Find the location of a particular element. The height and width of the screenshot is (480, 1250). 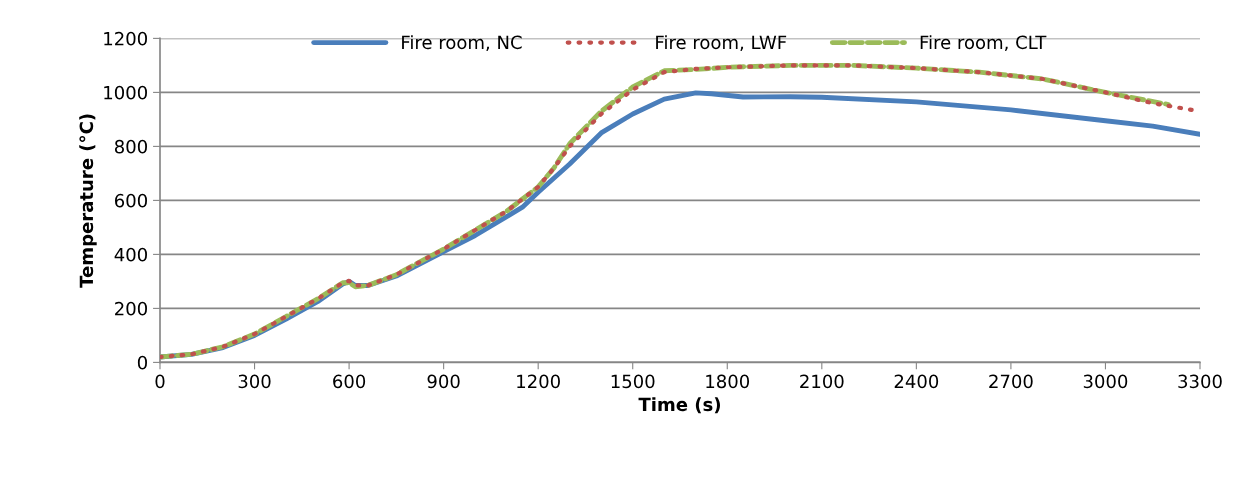

y-tick-label: 800 is located at coordinates (130, 146).